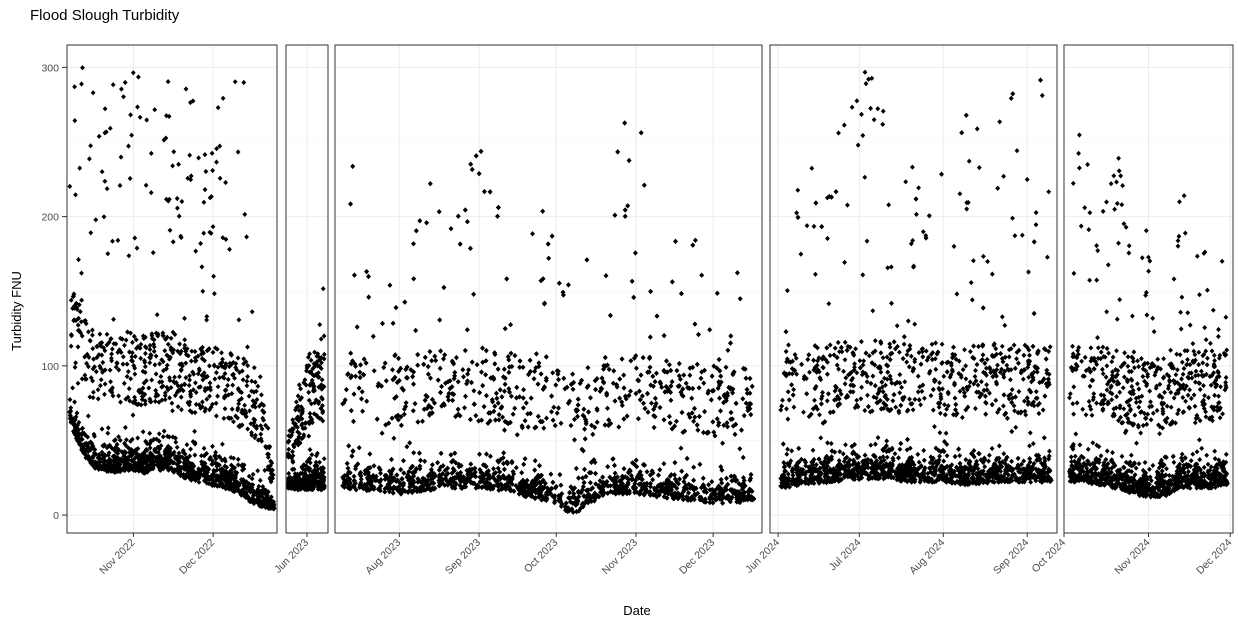 The height and width of the screenshot is (628, 1238). I want to click on x-tick-label: Jun 2023, so click(291, 556).